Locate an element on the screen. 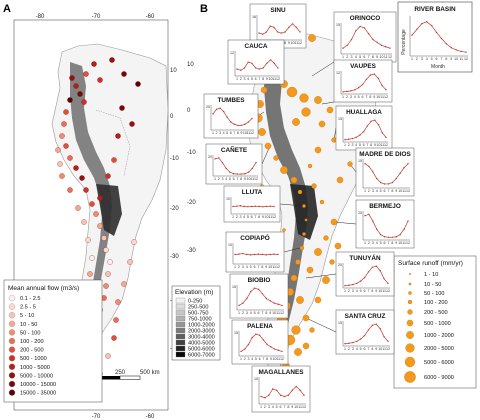  flow-legend-label: 500 - 1000 is located at coordinates (33, 359).